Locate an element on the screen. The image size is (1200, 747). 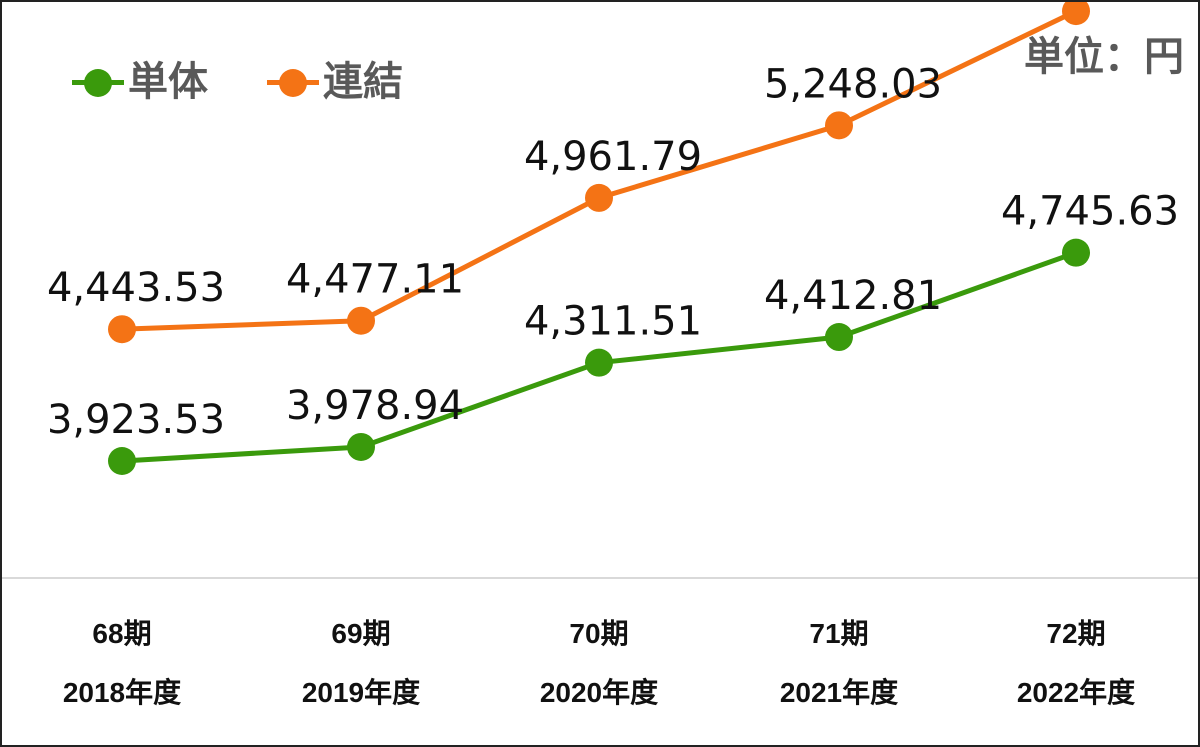
x-tick-label-year-2: 2020年度 is located at coordinates (599, 692).